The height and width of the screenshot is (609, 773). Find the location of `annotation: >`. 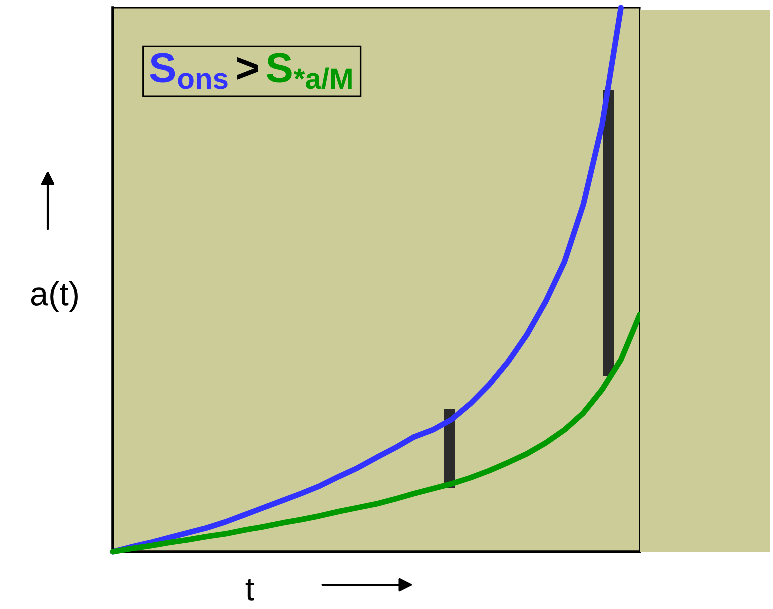

annotation: > is located at coordinates (248, 68).